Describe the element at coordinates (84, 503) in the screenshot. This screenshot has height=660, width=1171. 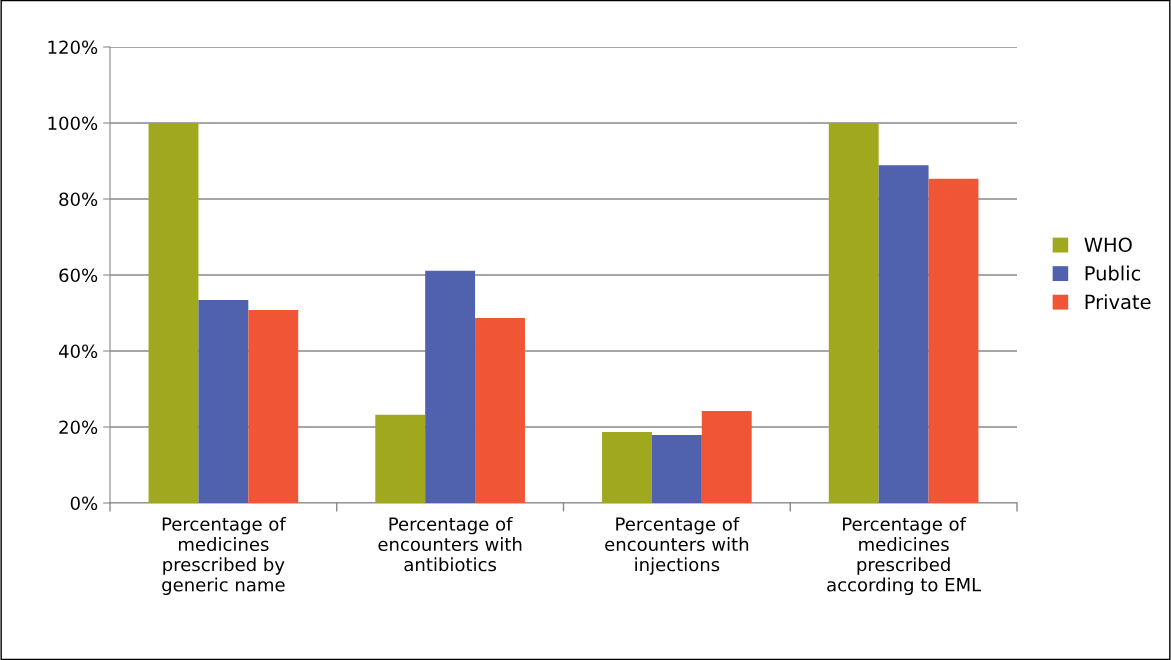
I see `y-tick-label: 0%` at that location.